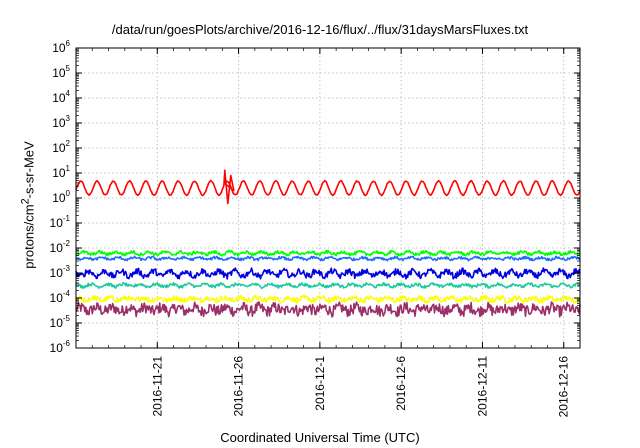 Image resolution: width=640 pixels, height=448 pixels. I want to click on y-tick-label: 10⁶, so click(61, 47).